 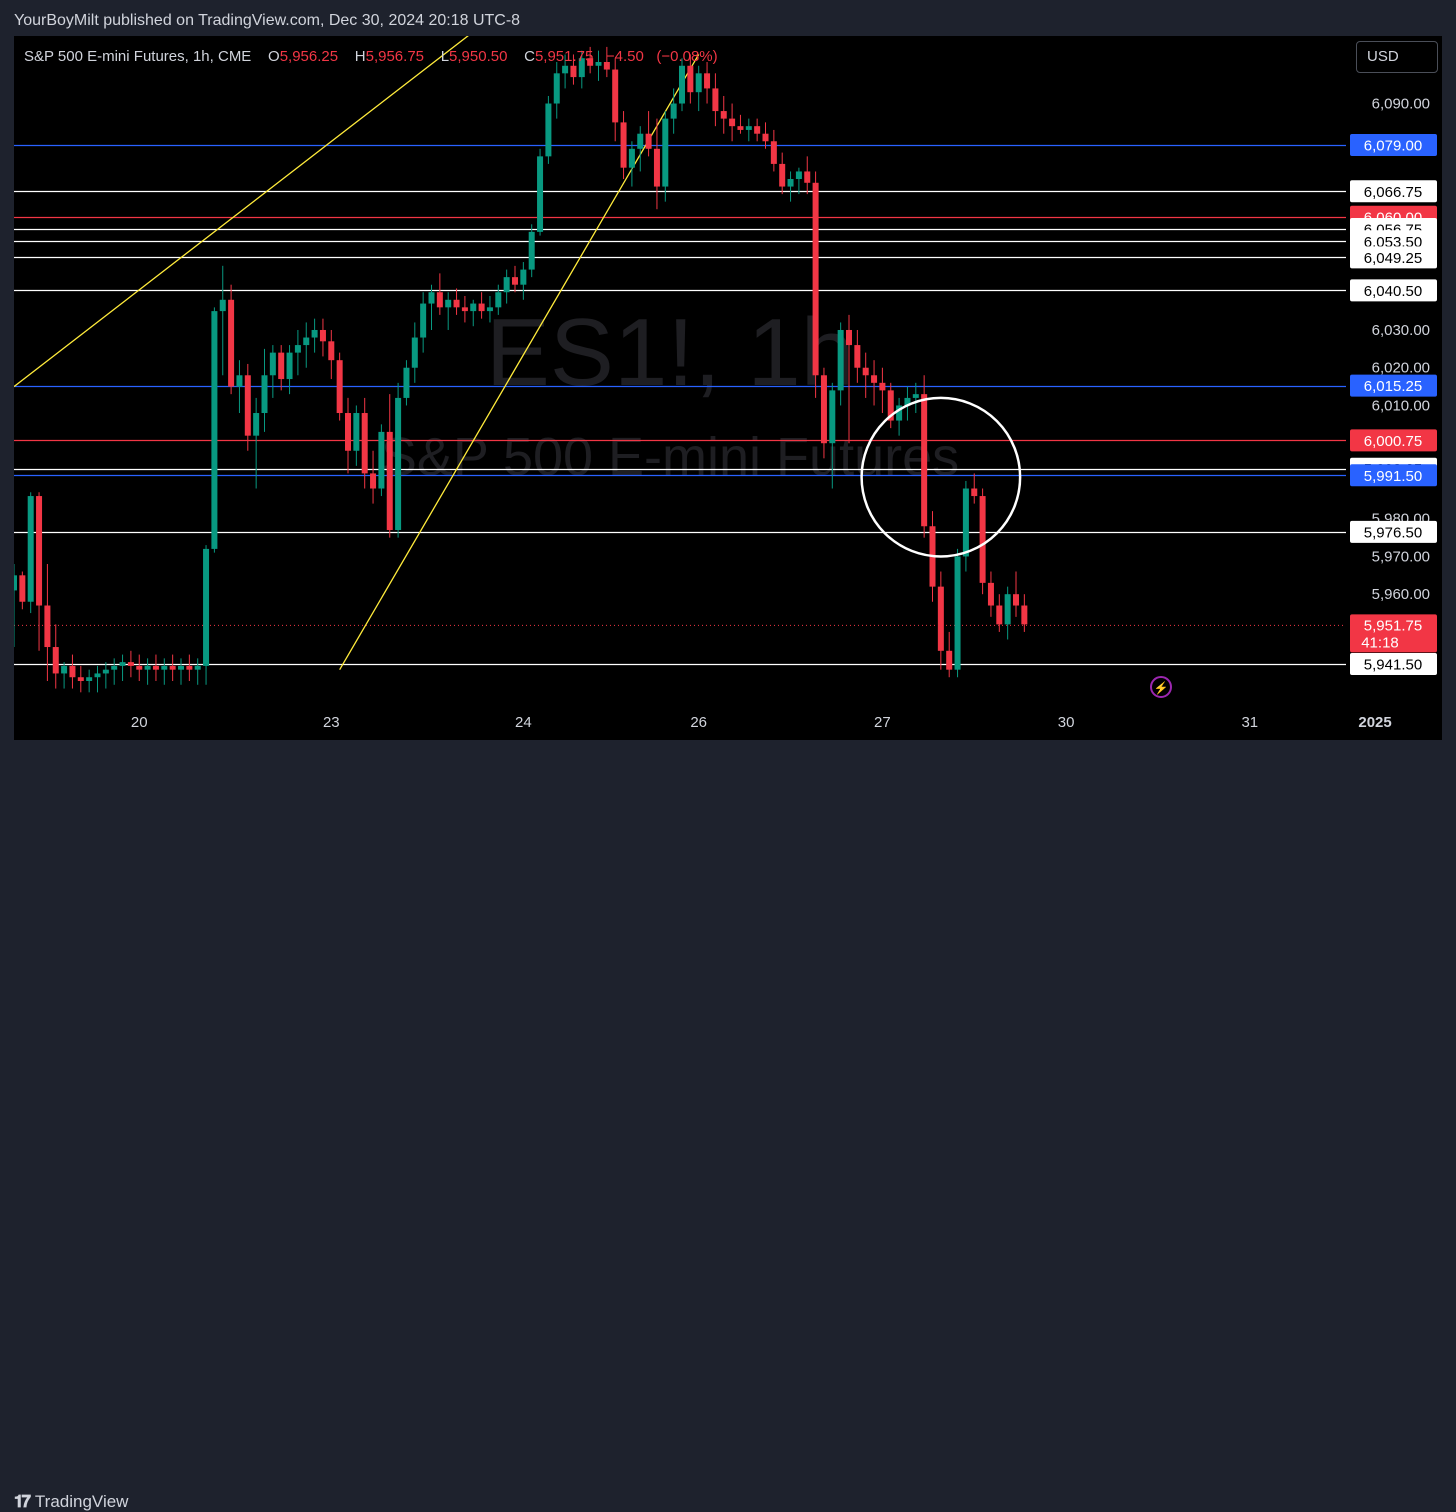 What do you see at coordinates (670, 352) in the screenshot?
I see `watermark-ticker: ES1!, 1h` at bounding box center [670, 352].